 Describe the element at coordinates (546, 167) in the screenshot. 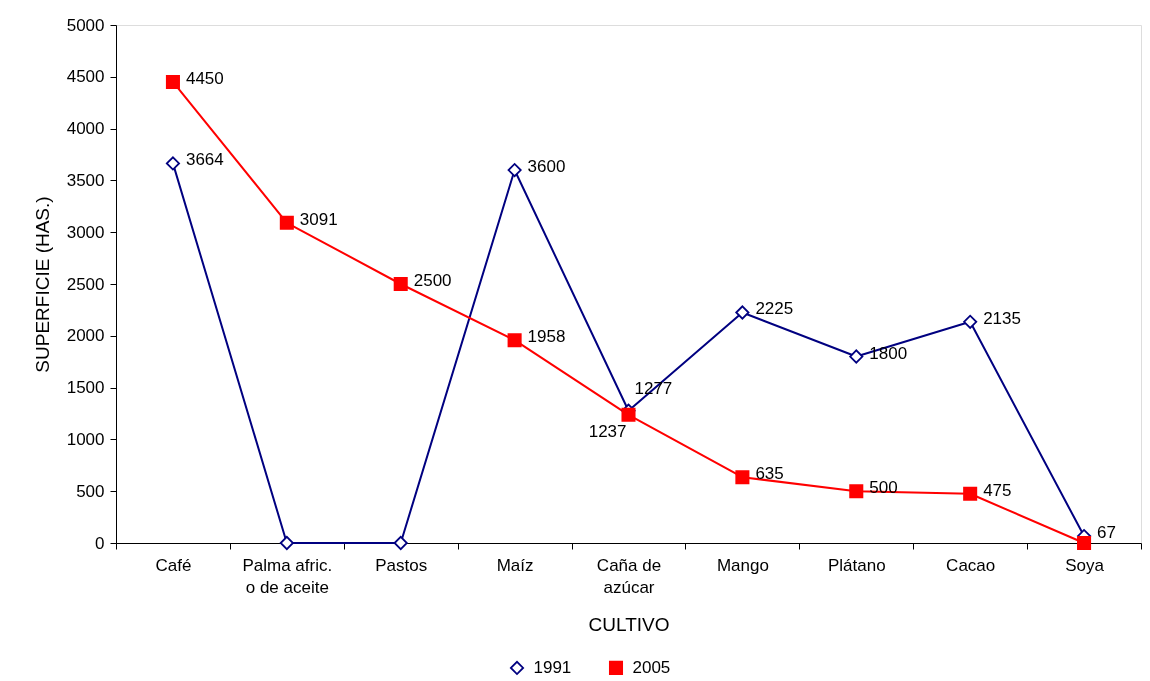

I see `data-label: 3600` at that location.